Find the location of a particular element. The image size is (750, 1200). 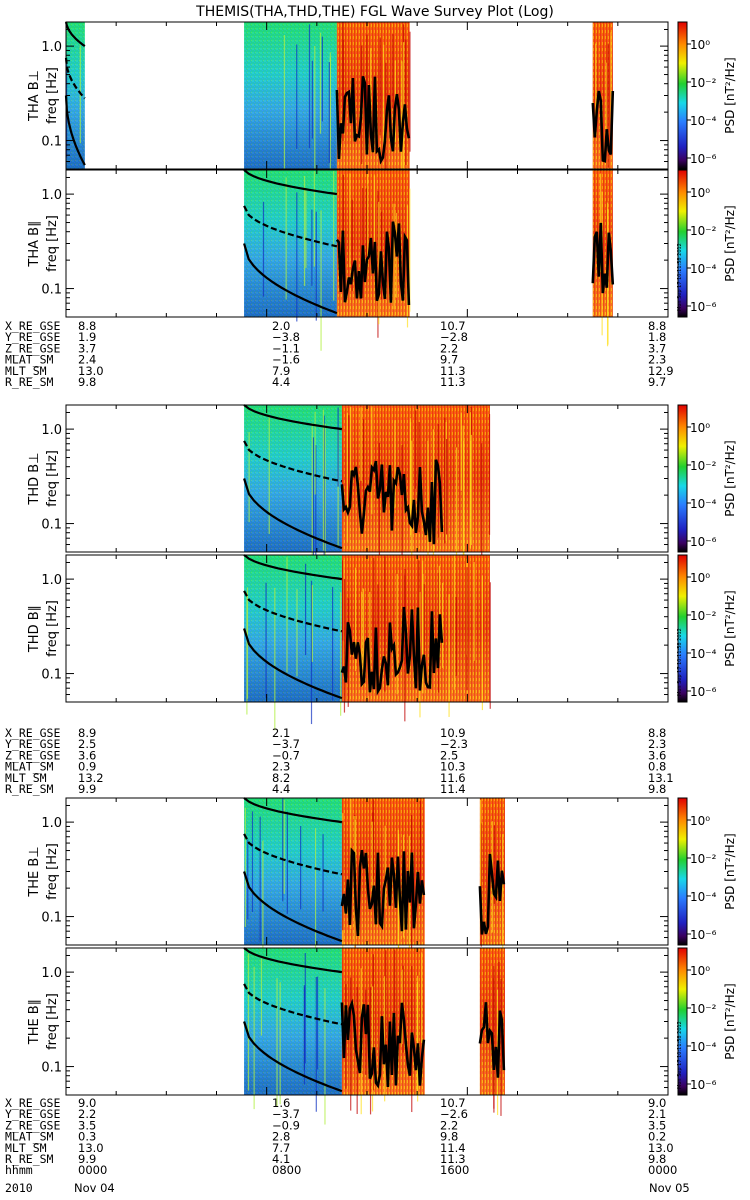

ephemeris-value: 3.6 is located at coordinates (87, 755).